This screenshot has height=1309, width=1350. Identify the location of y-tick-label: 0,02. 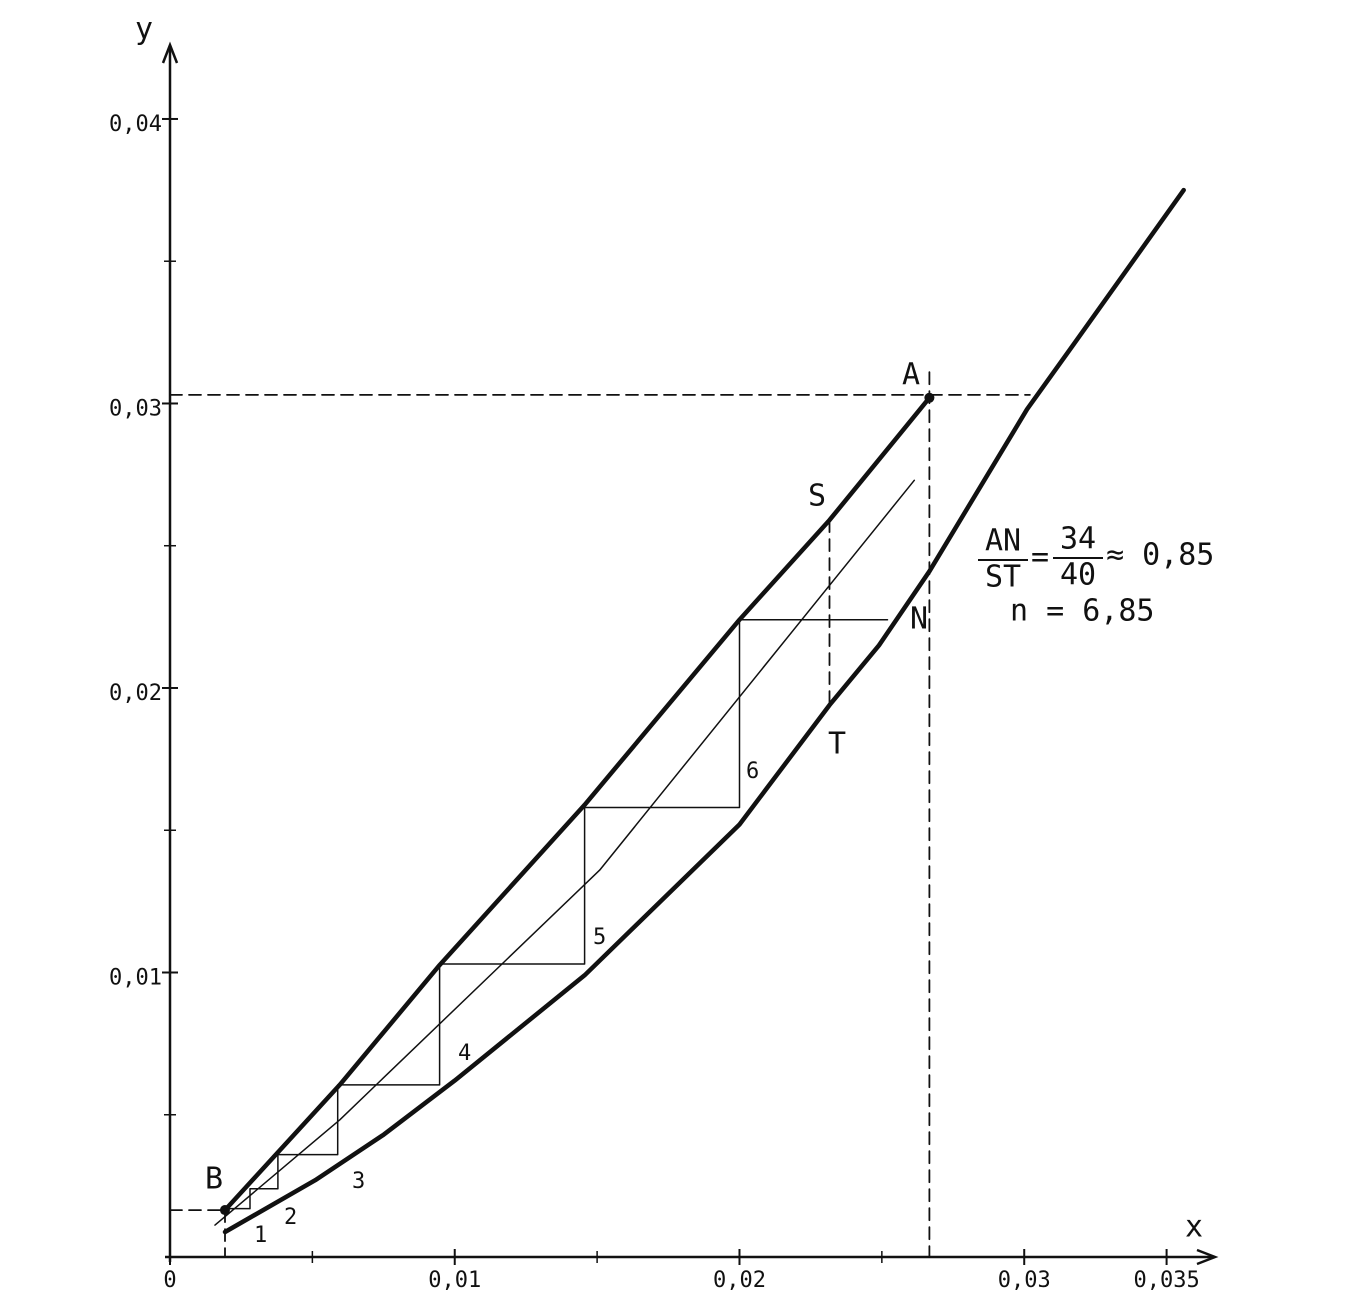
(135, 693).